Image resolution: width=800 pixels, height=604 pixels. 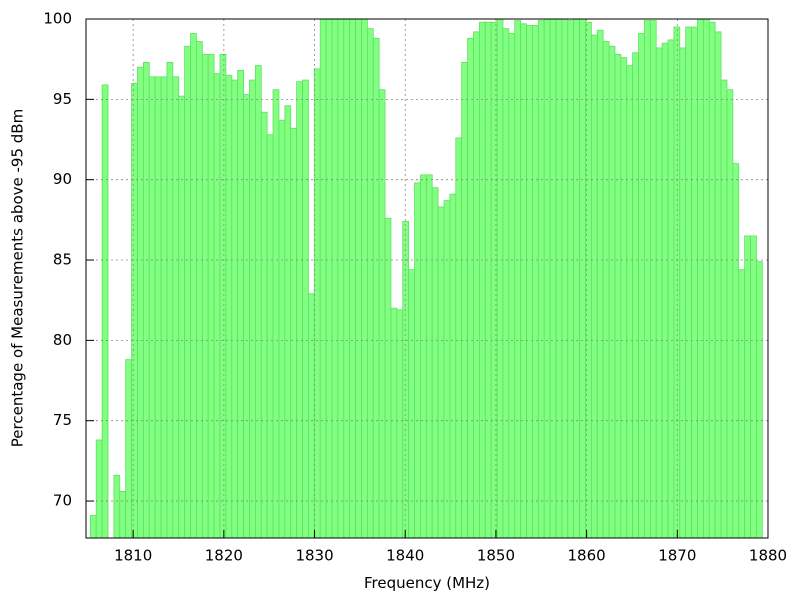 I want to click on x-tick-label: 1840, so click(x=405, y=556).